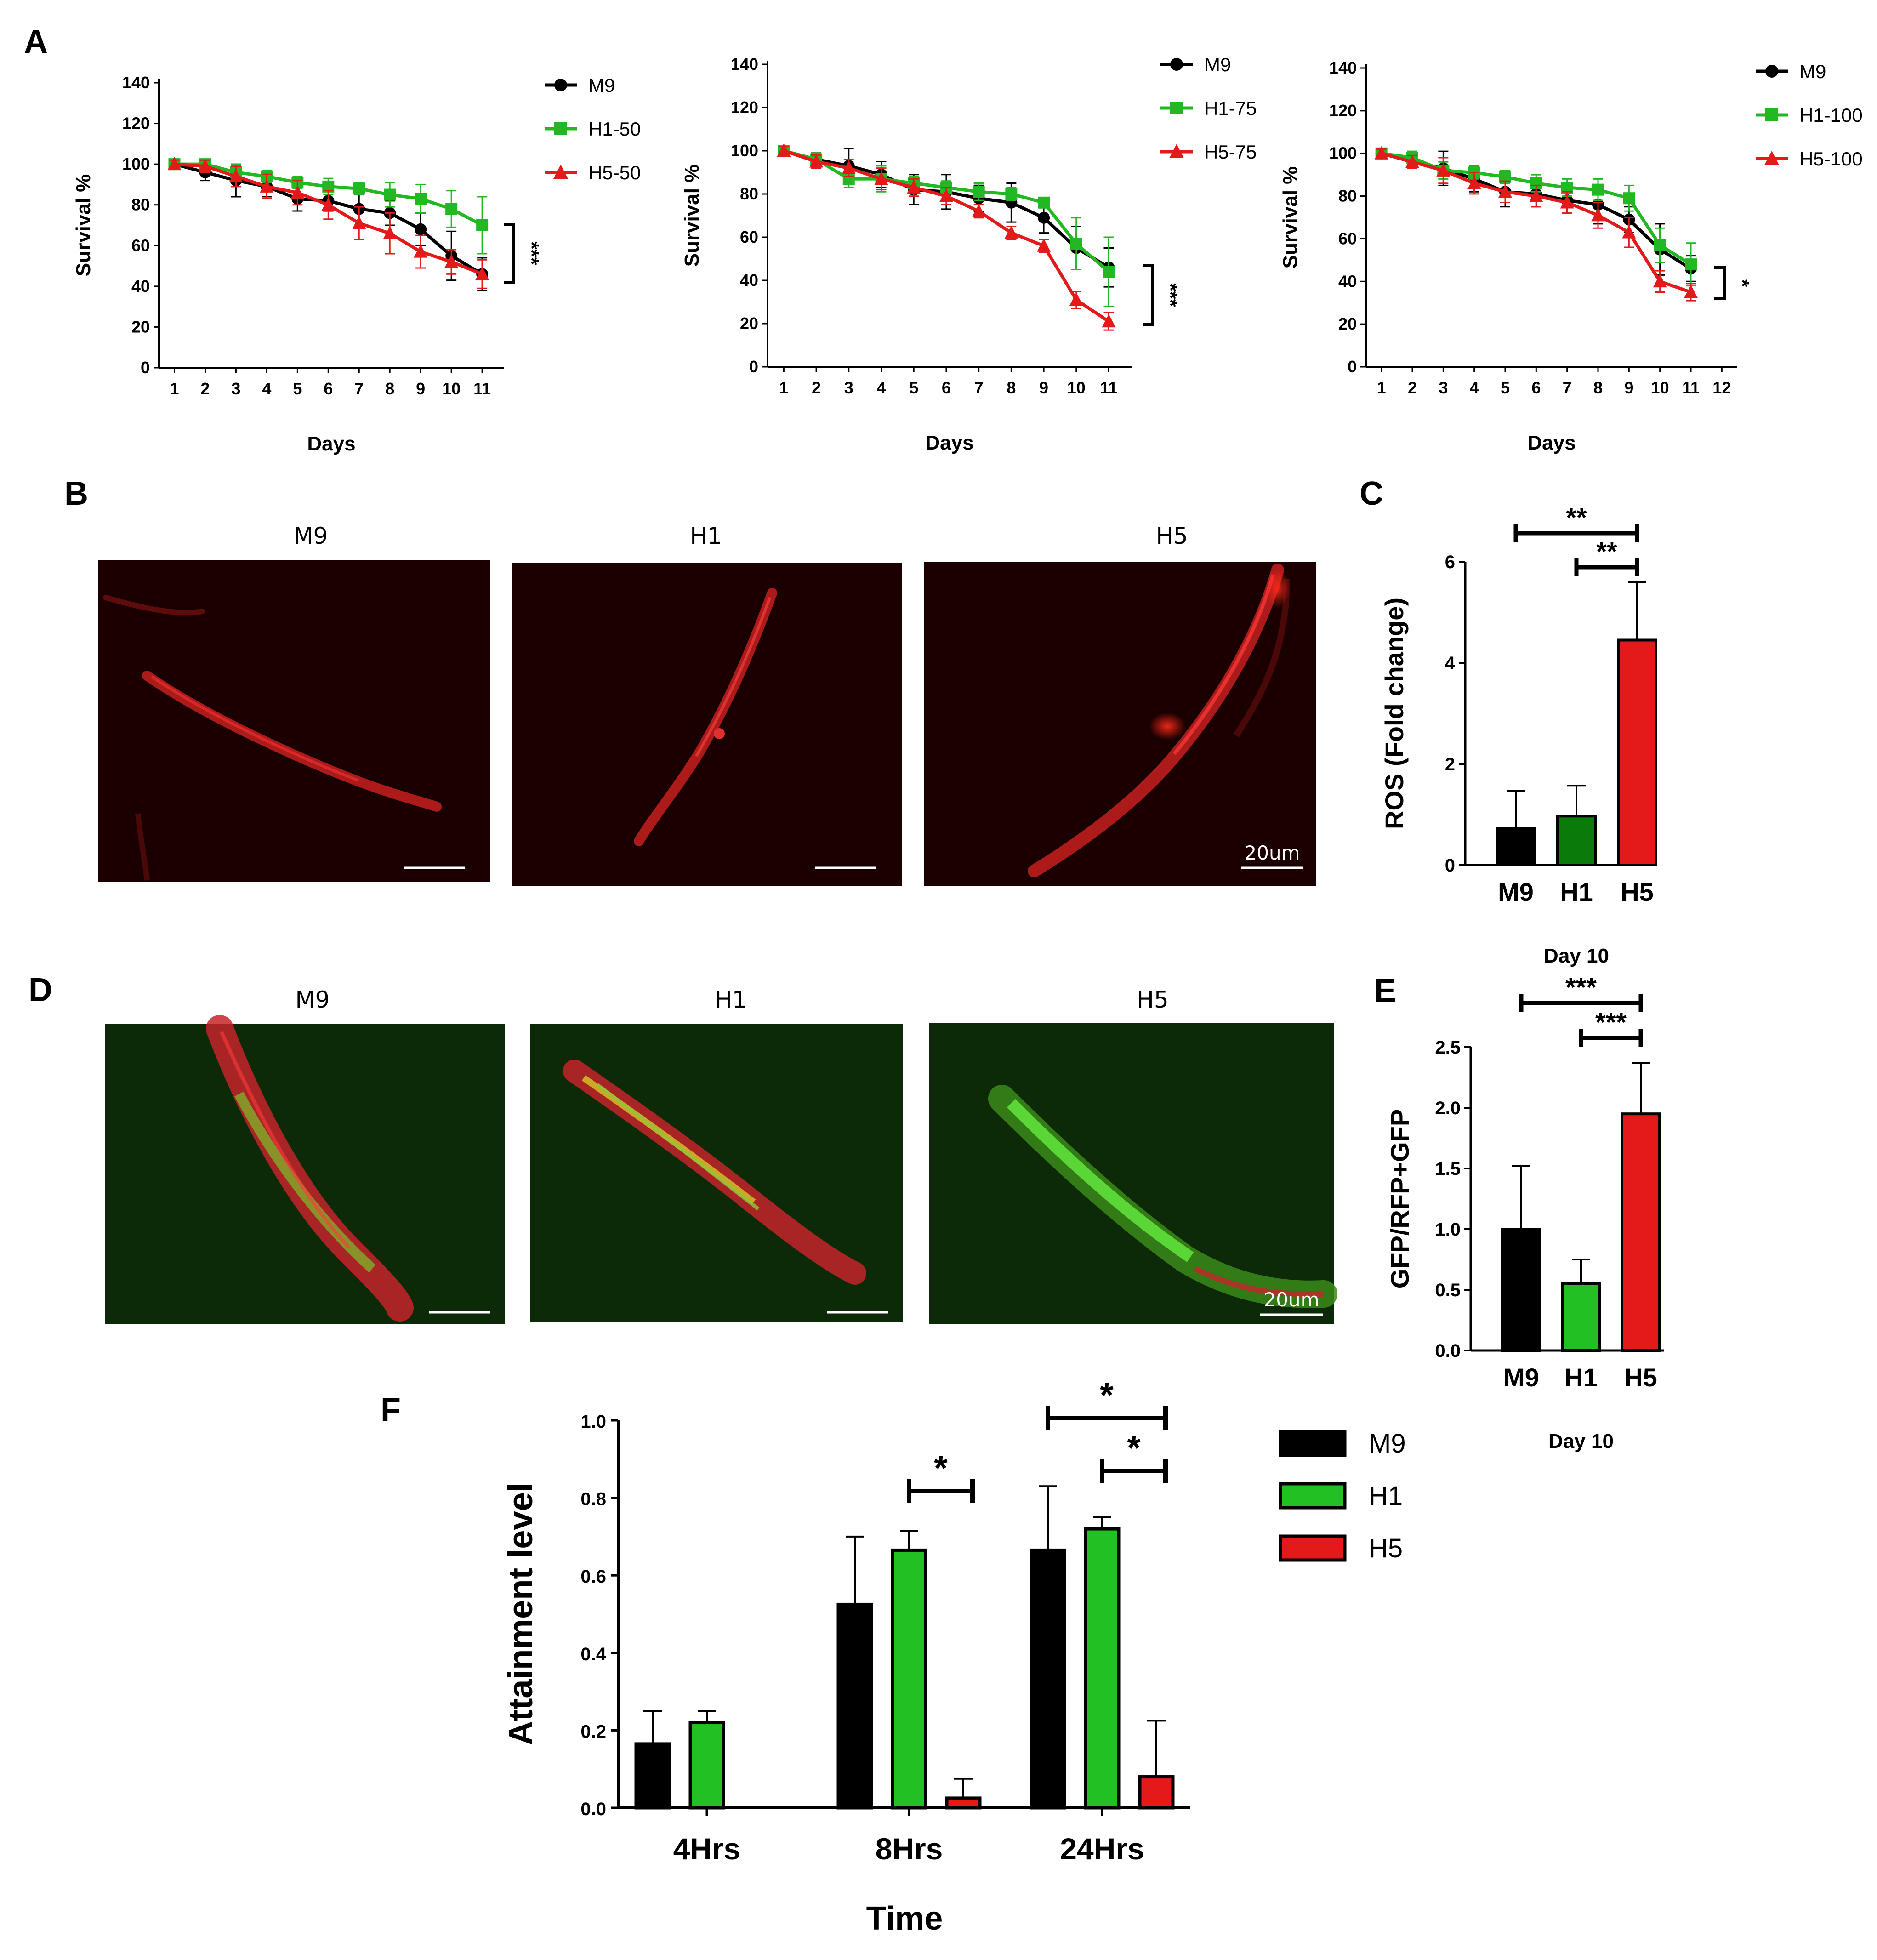  What do you see at coordinates (1691, 387) in the screenshot?
I see `x-tick-label: 11` at bounding box center [1691, 387].